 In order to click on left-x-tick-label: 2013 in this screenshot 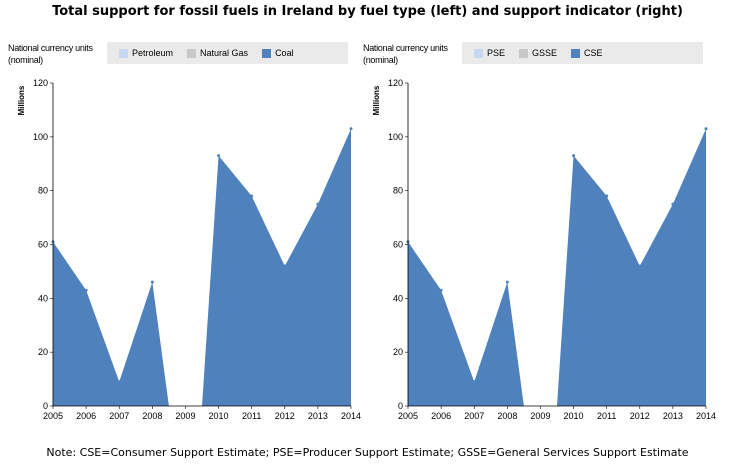, I will do `click(318, 416)`.